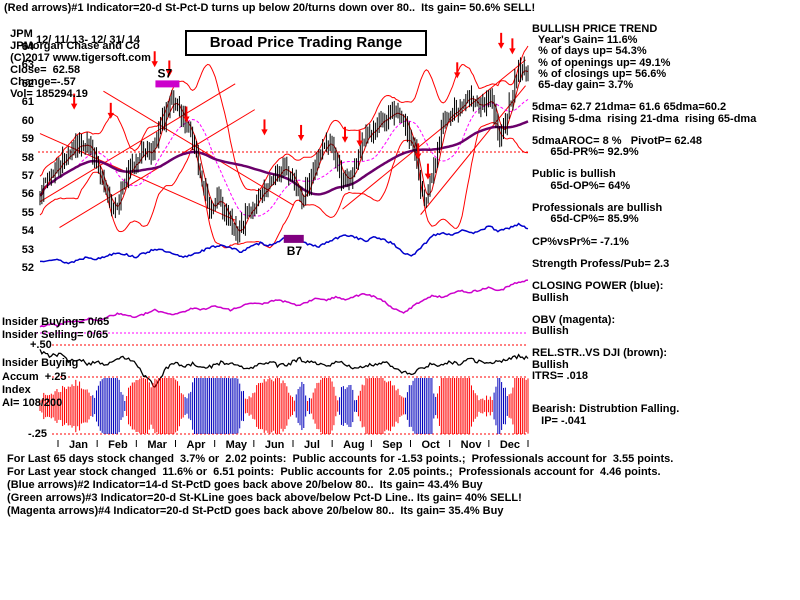 The image size is (800, 600). I want to click on month-label: May, so click(236, 445).